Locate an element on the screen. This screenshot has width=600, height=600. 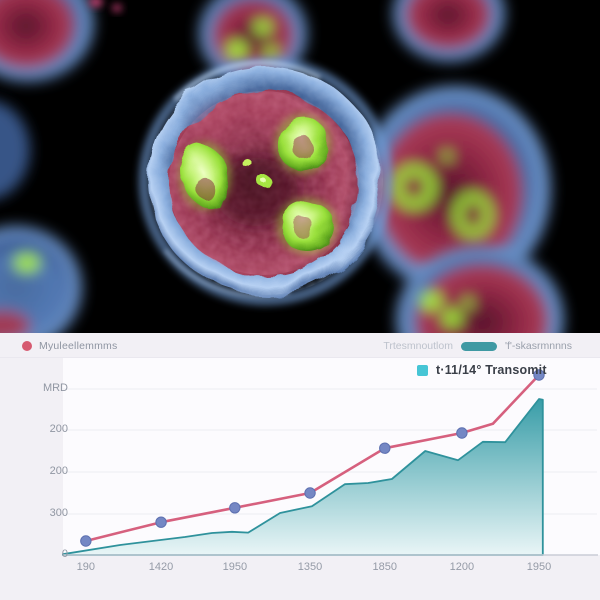
legend-pill-swatch is located at coordinates (478, 346).